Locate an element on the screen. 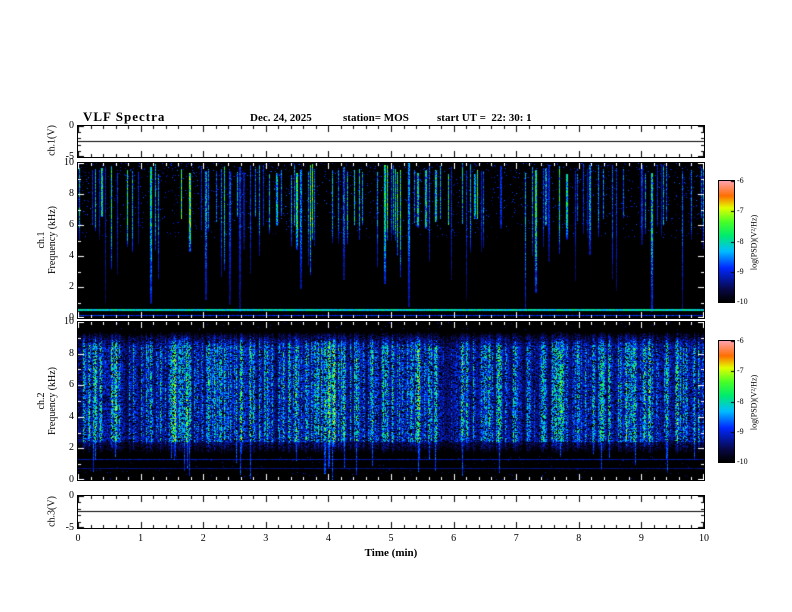  x-axis-tick-label: 0 is located at coordinates (78, 538).